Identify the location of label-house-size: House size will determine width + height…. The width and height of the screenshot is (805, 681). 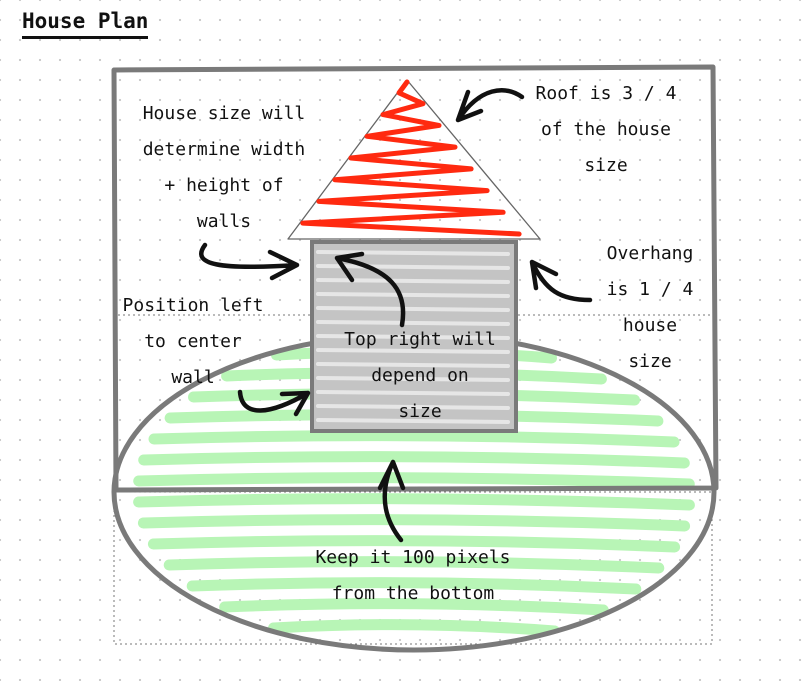
(224, 168).